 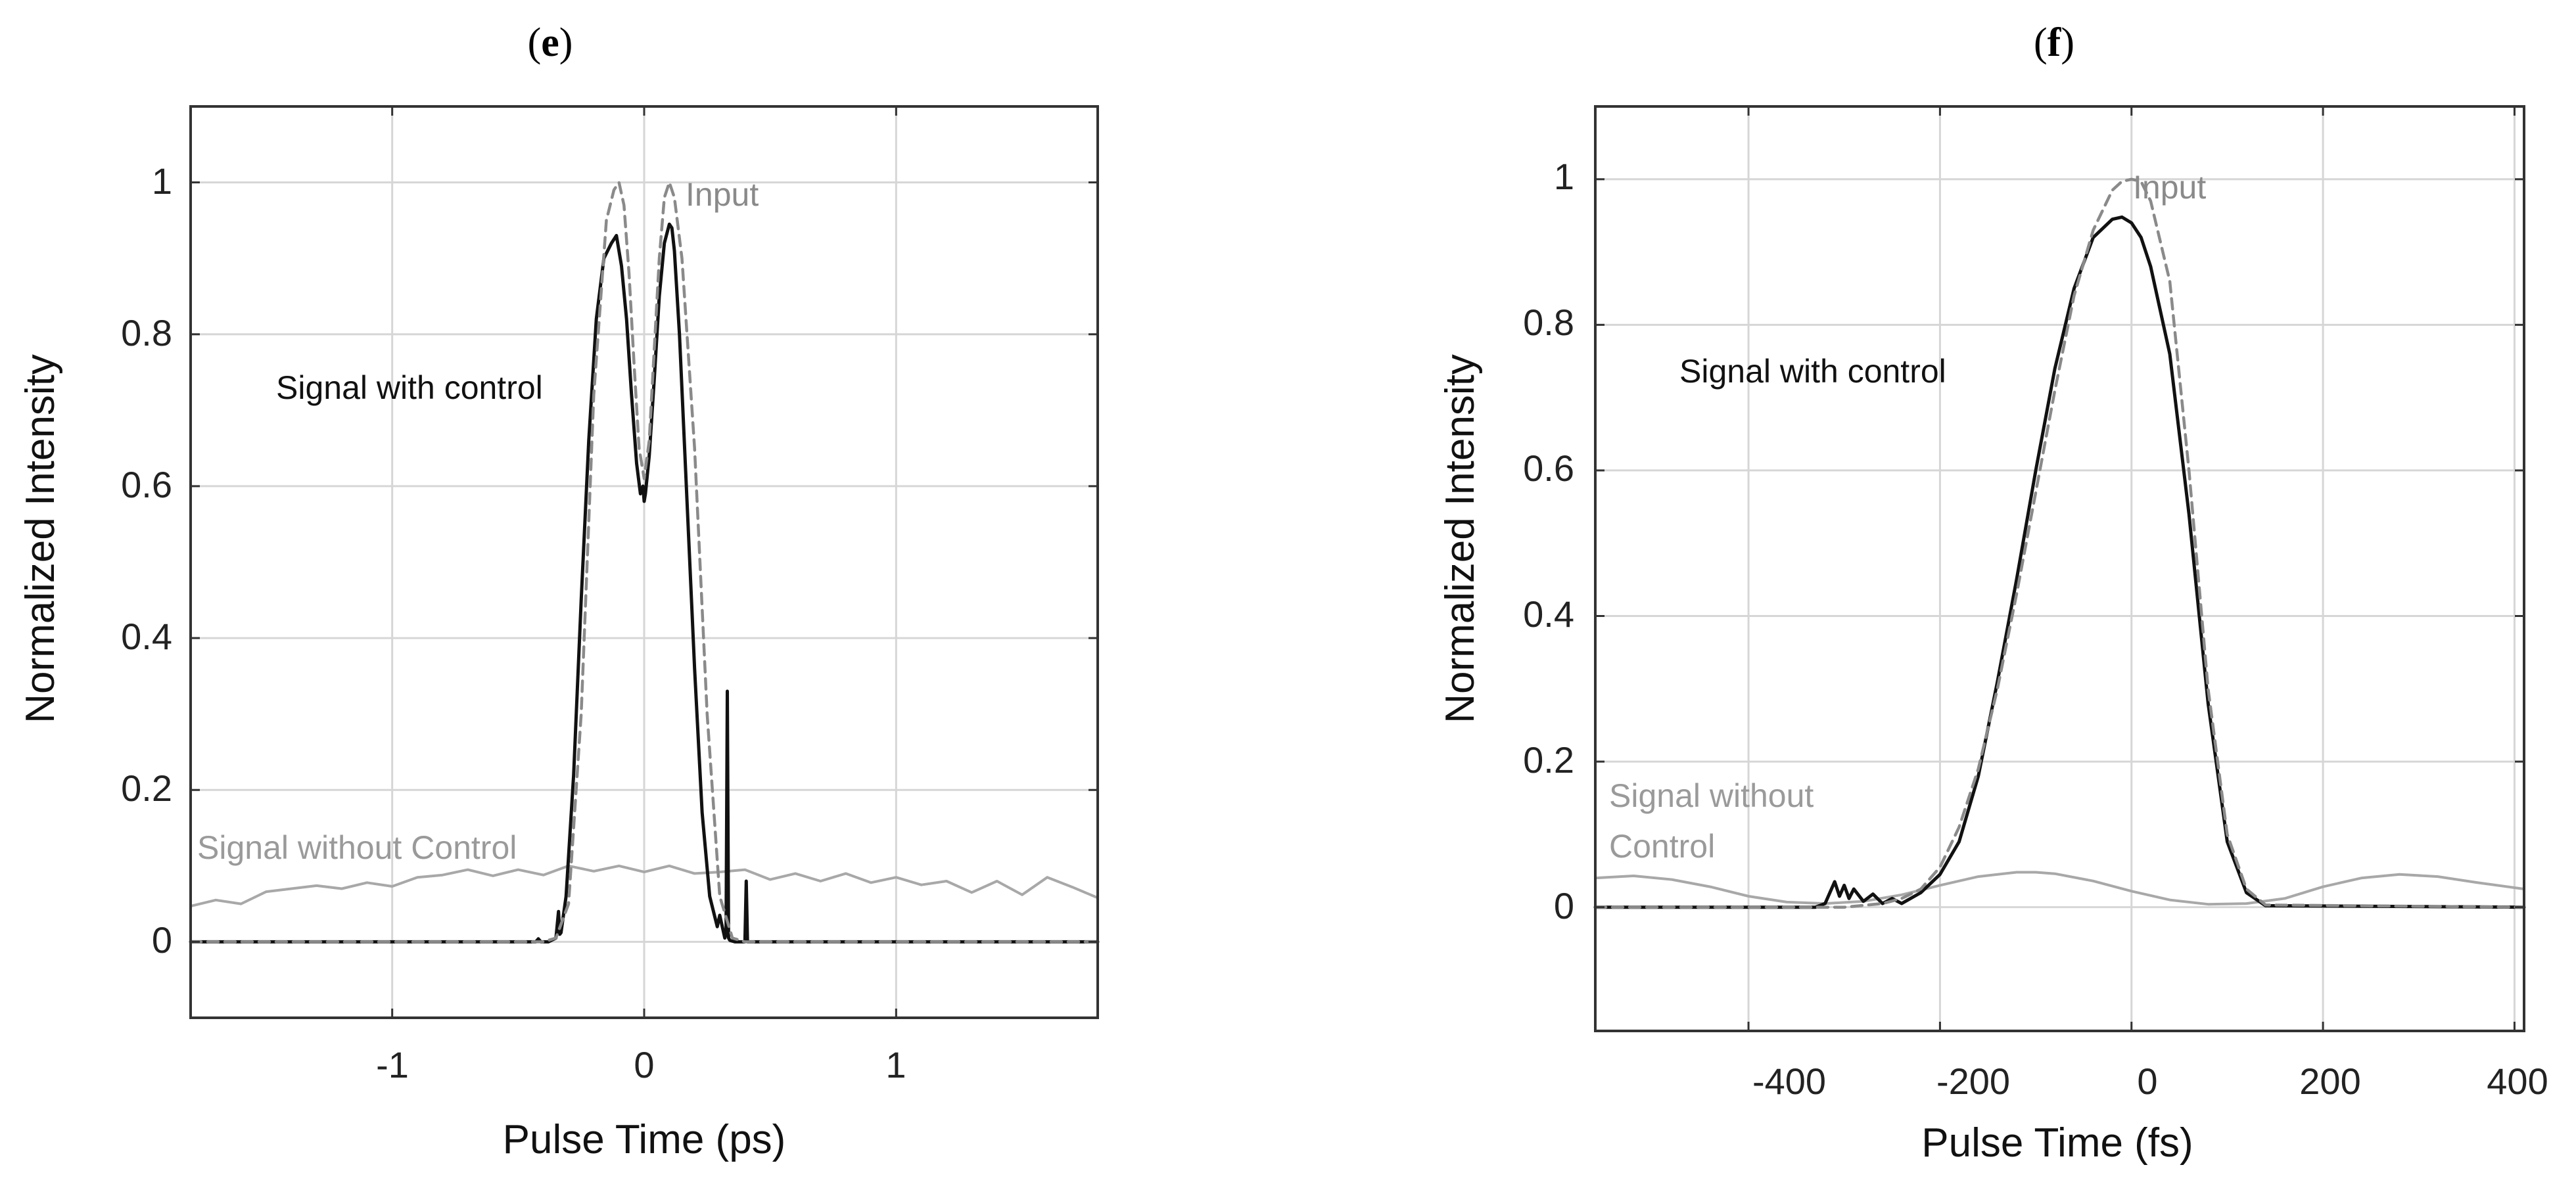 I want to click on panel-e-ytick-label: 0, so click(x=162, y=940).